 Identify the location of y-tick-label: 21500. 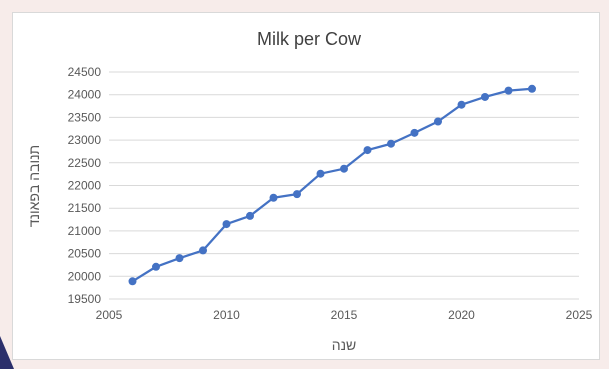
(85, 208).